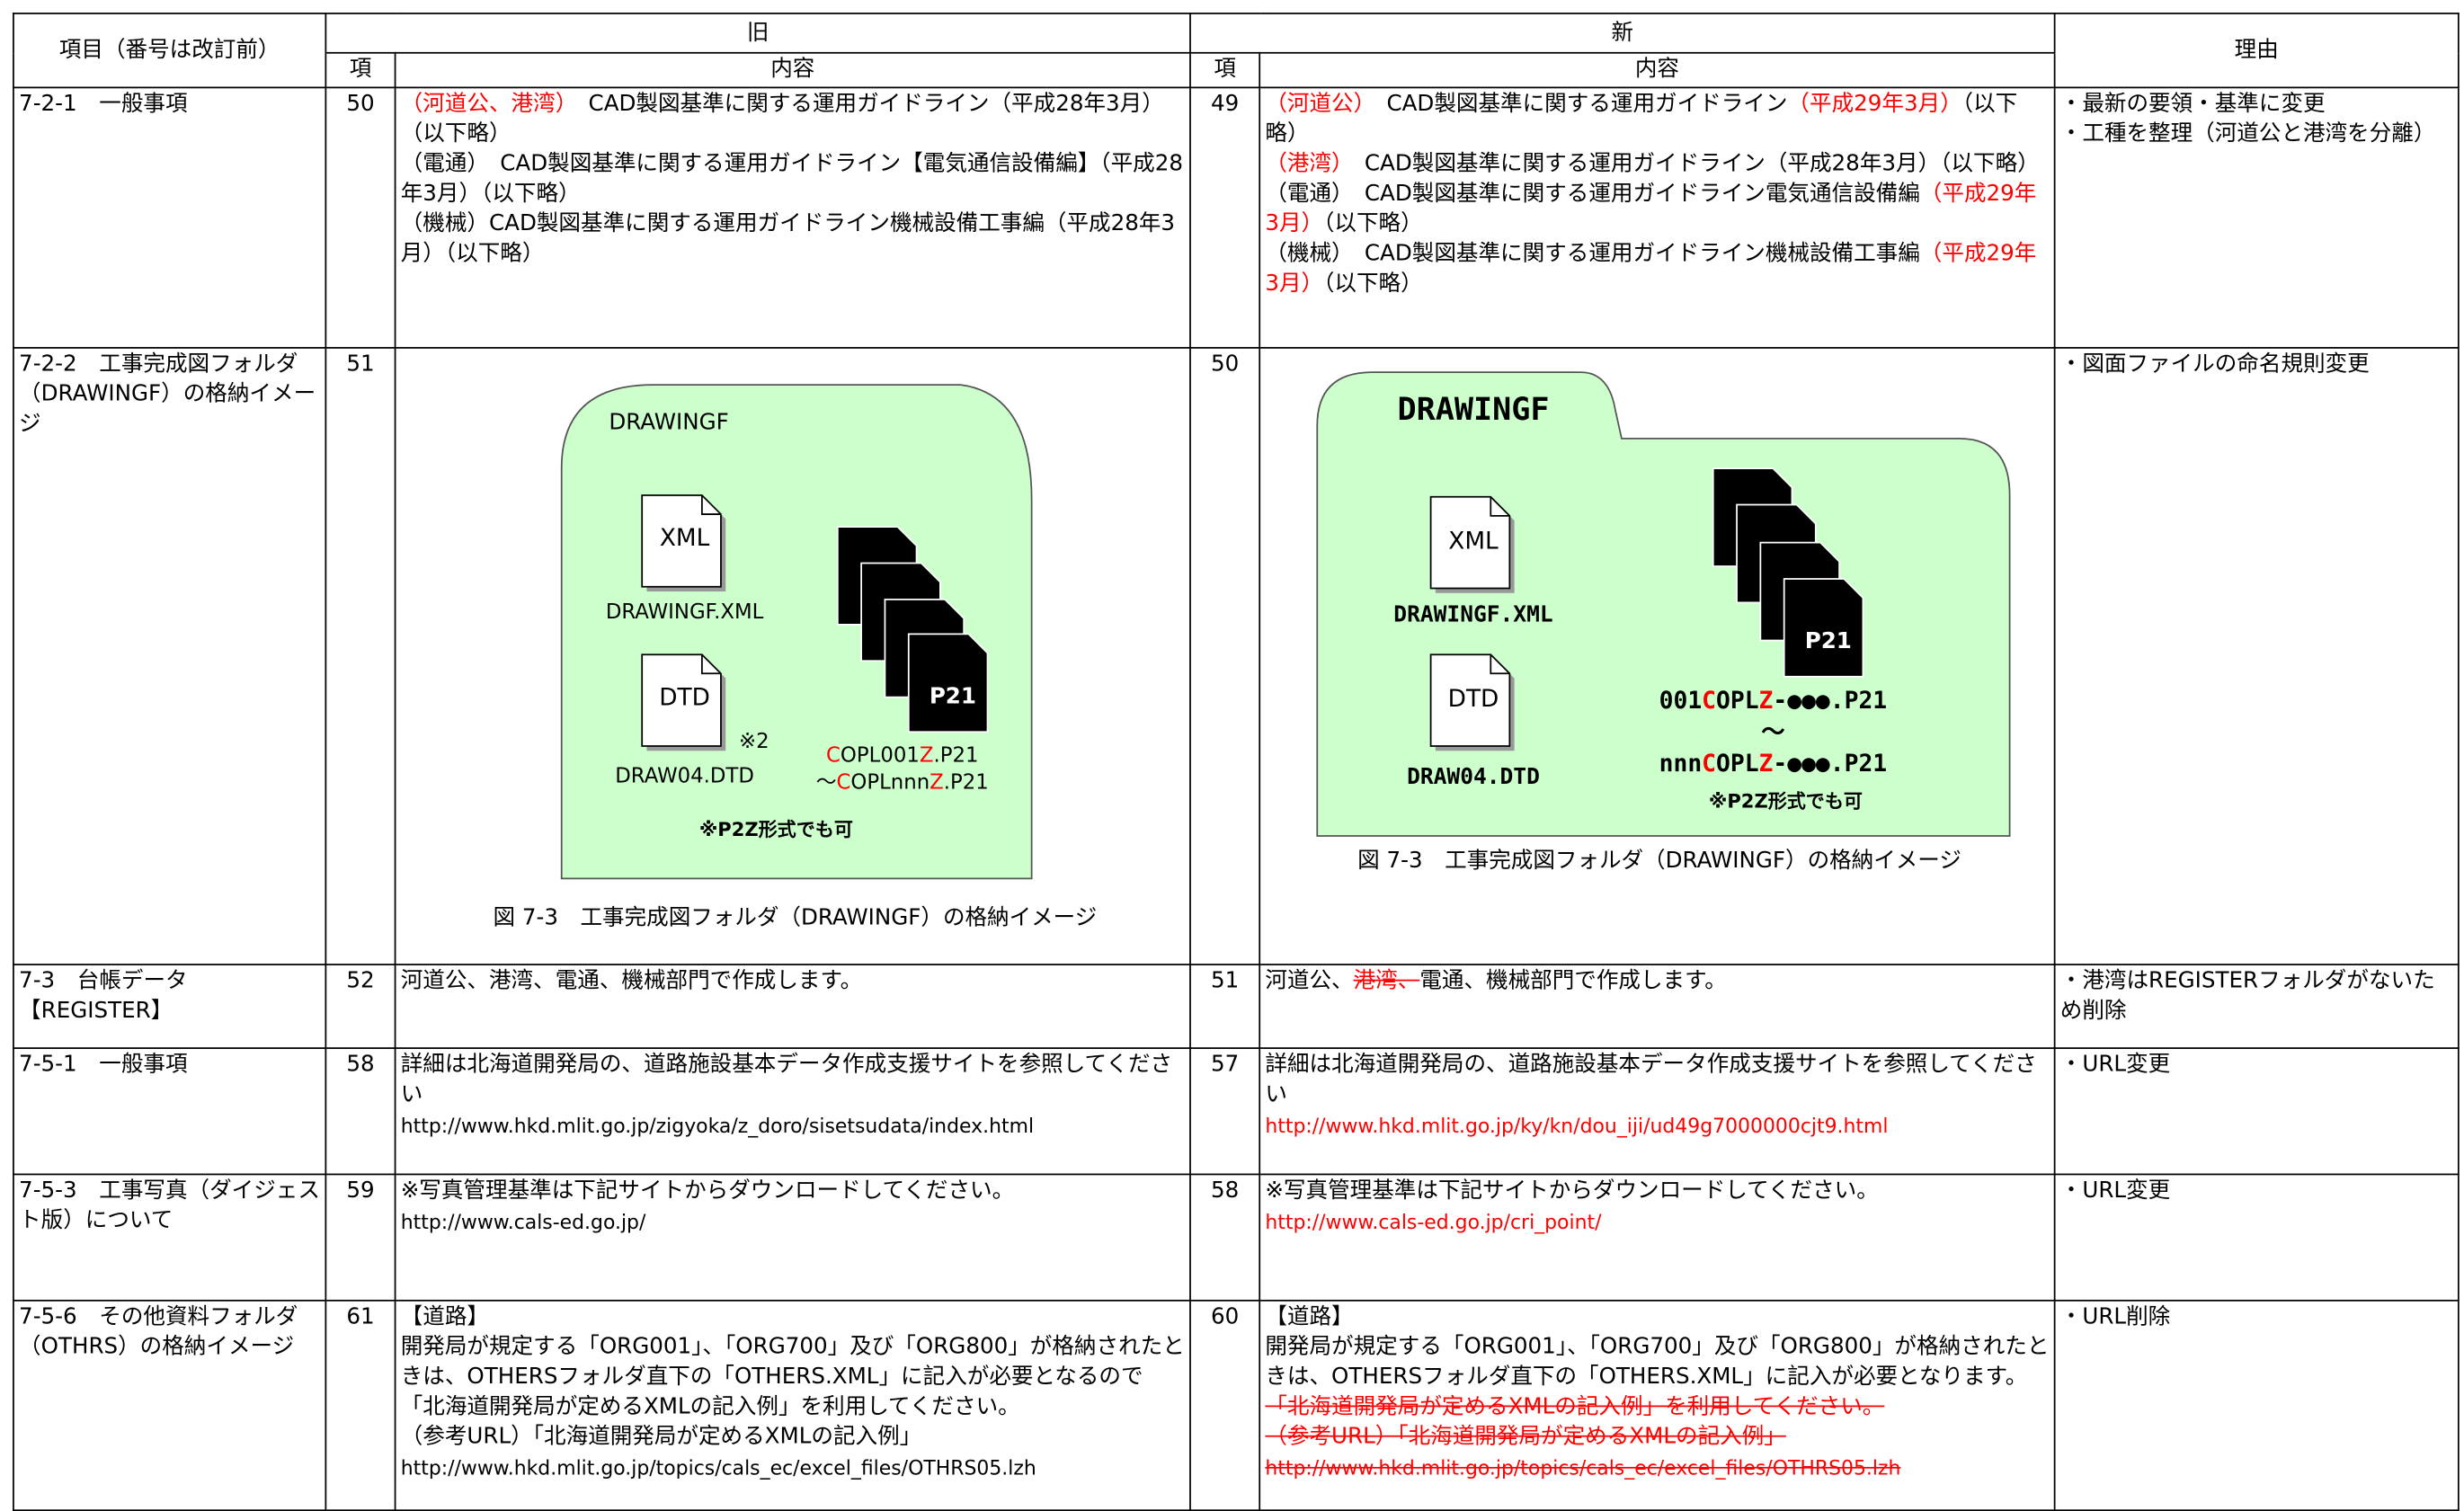 The height and width of the screenshot is (1511, 2464). What do you see at coordinates (361, 1111) in the screenshot?
I see `number-cell: 58` at bounding box center [361, 1111].